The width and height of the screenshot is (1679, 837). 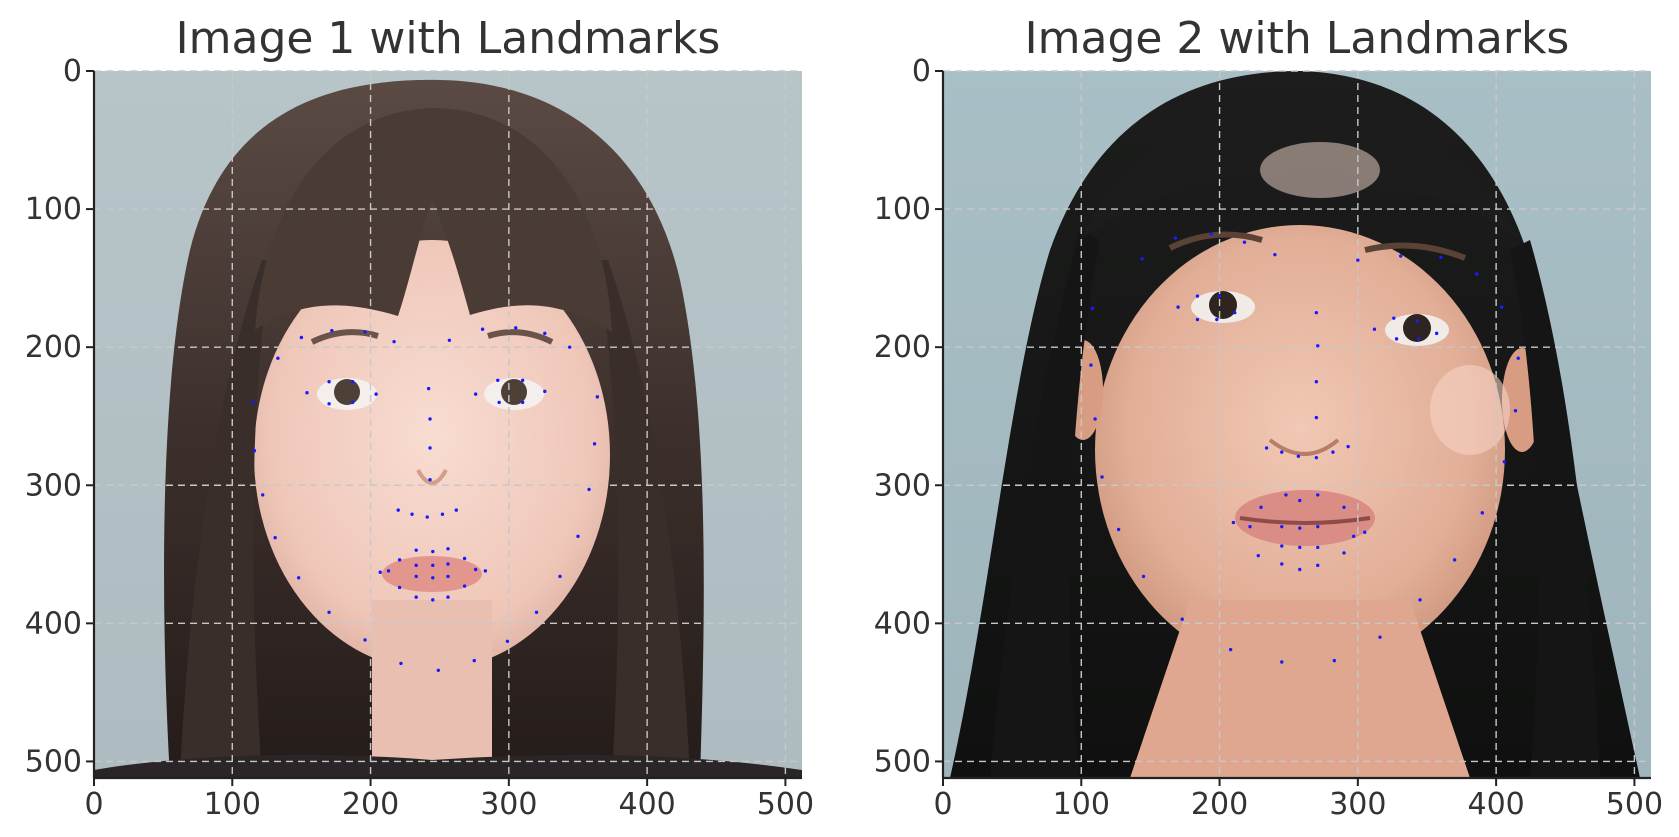 I want to click on chart-title: Image 2 with Landmarks, so click(x=1297, y=38).